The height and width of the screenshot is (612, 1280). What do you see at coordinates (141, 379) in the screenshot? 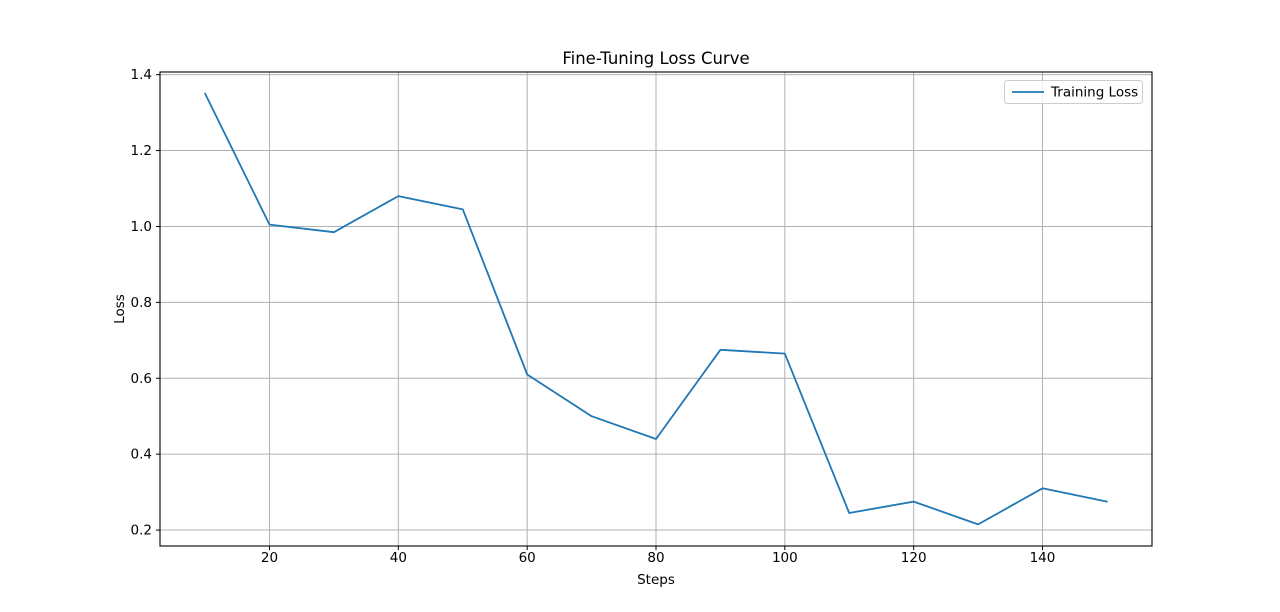
I see `y-tick-label: 0.6` at bounding box center [141, 379].